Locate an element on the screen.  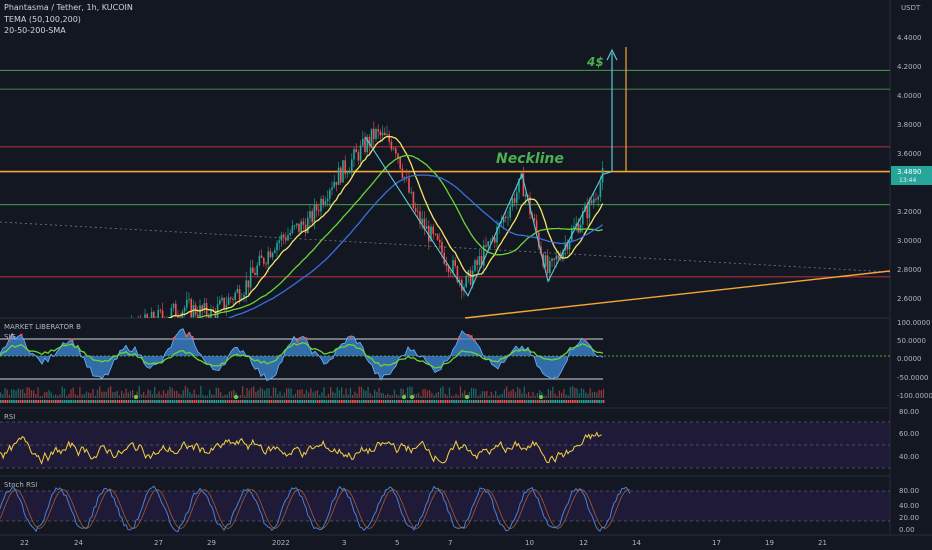
stoch-pane-label: Stoch RSI is located at coordinates (21, 485).